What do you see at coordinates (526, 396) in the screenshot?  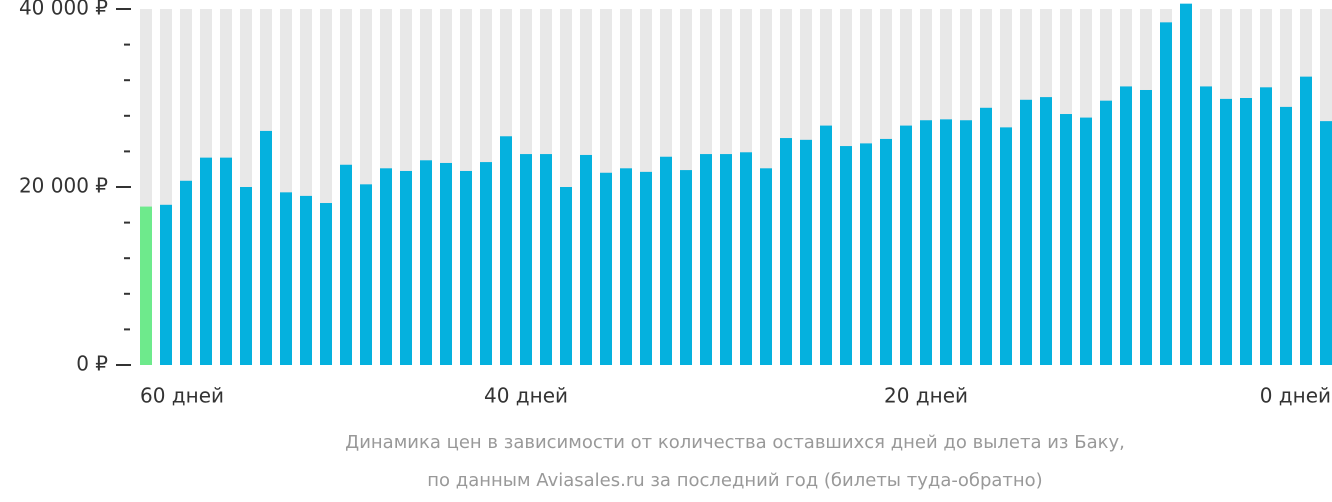 I see `x-tick-label: 40 дней` at bounding box center [526, 396].